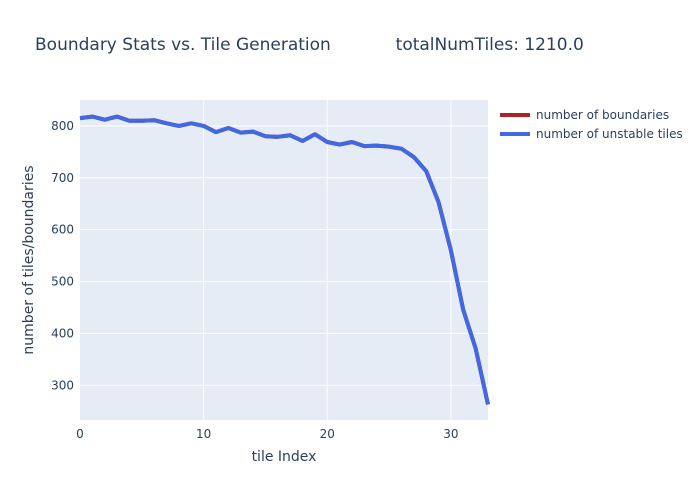 The width and height of the screenshot is (700, 504). Describe the element at coordinates (62, 126) in the screenshot. I see `y-tick-label: 800` at that location.